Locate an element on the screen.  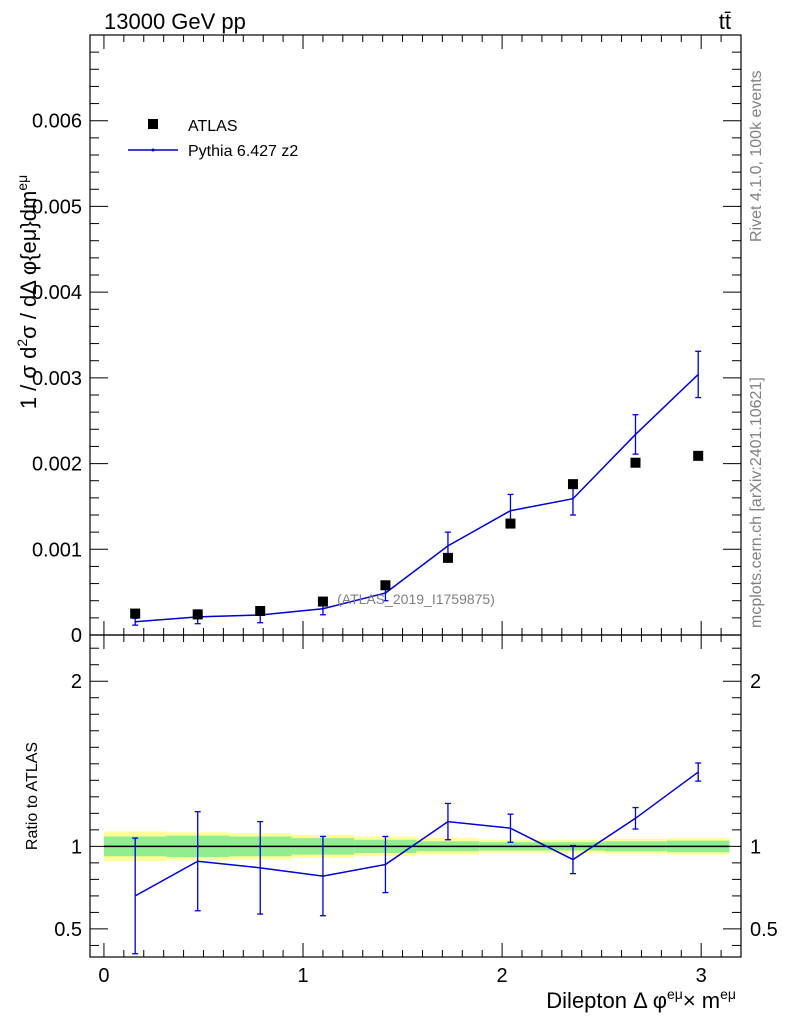
rivet-version-label: Rivet 4.1.0, 100k events is located at coordinates (756, 156).